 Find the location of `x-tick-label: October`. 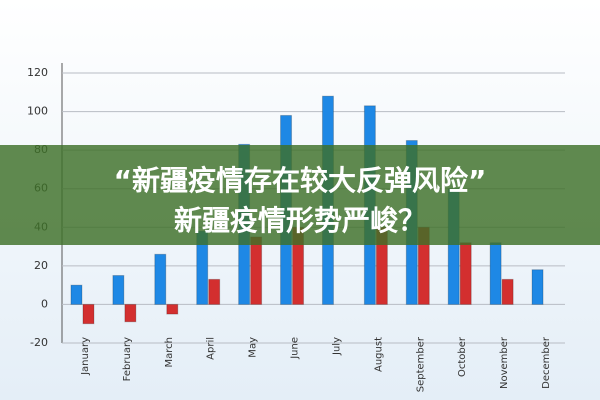

x-tick-label: October is located at coordinates (462, 356).